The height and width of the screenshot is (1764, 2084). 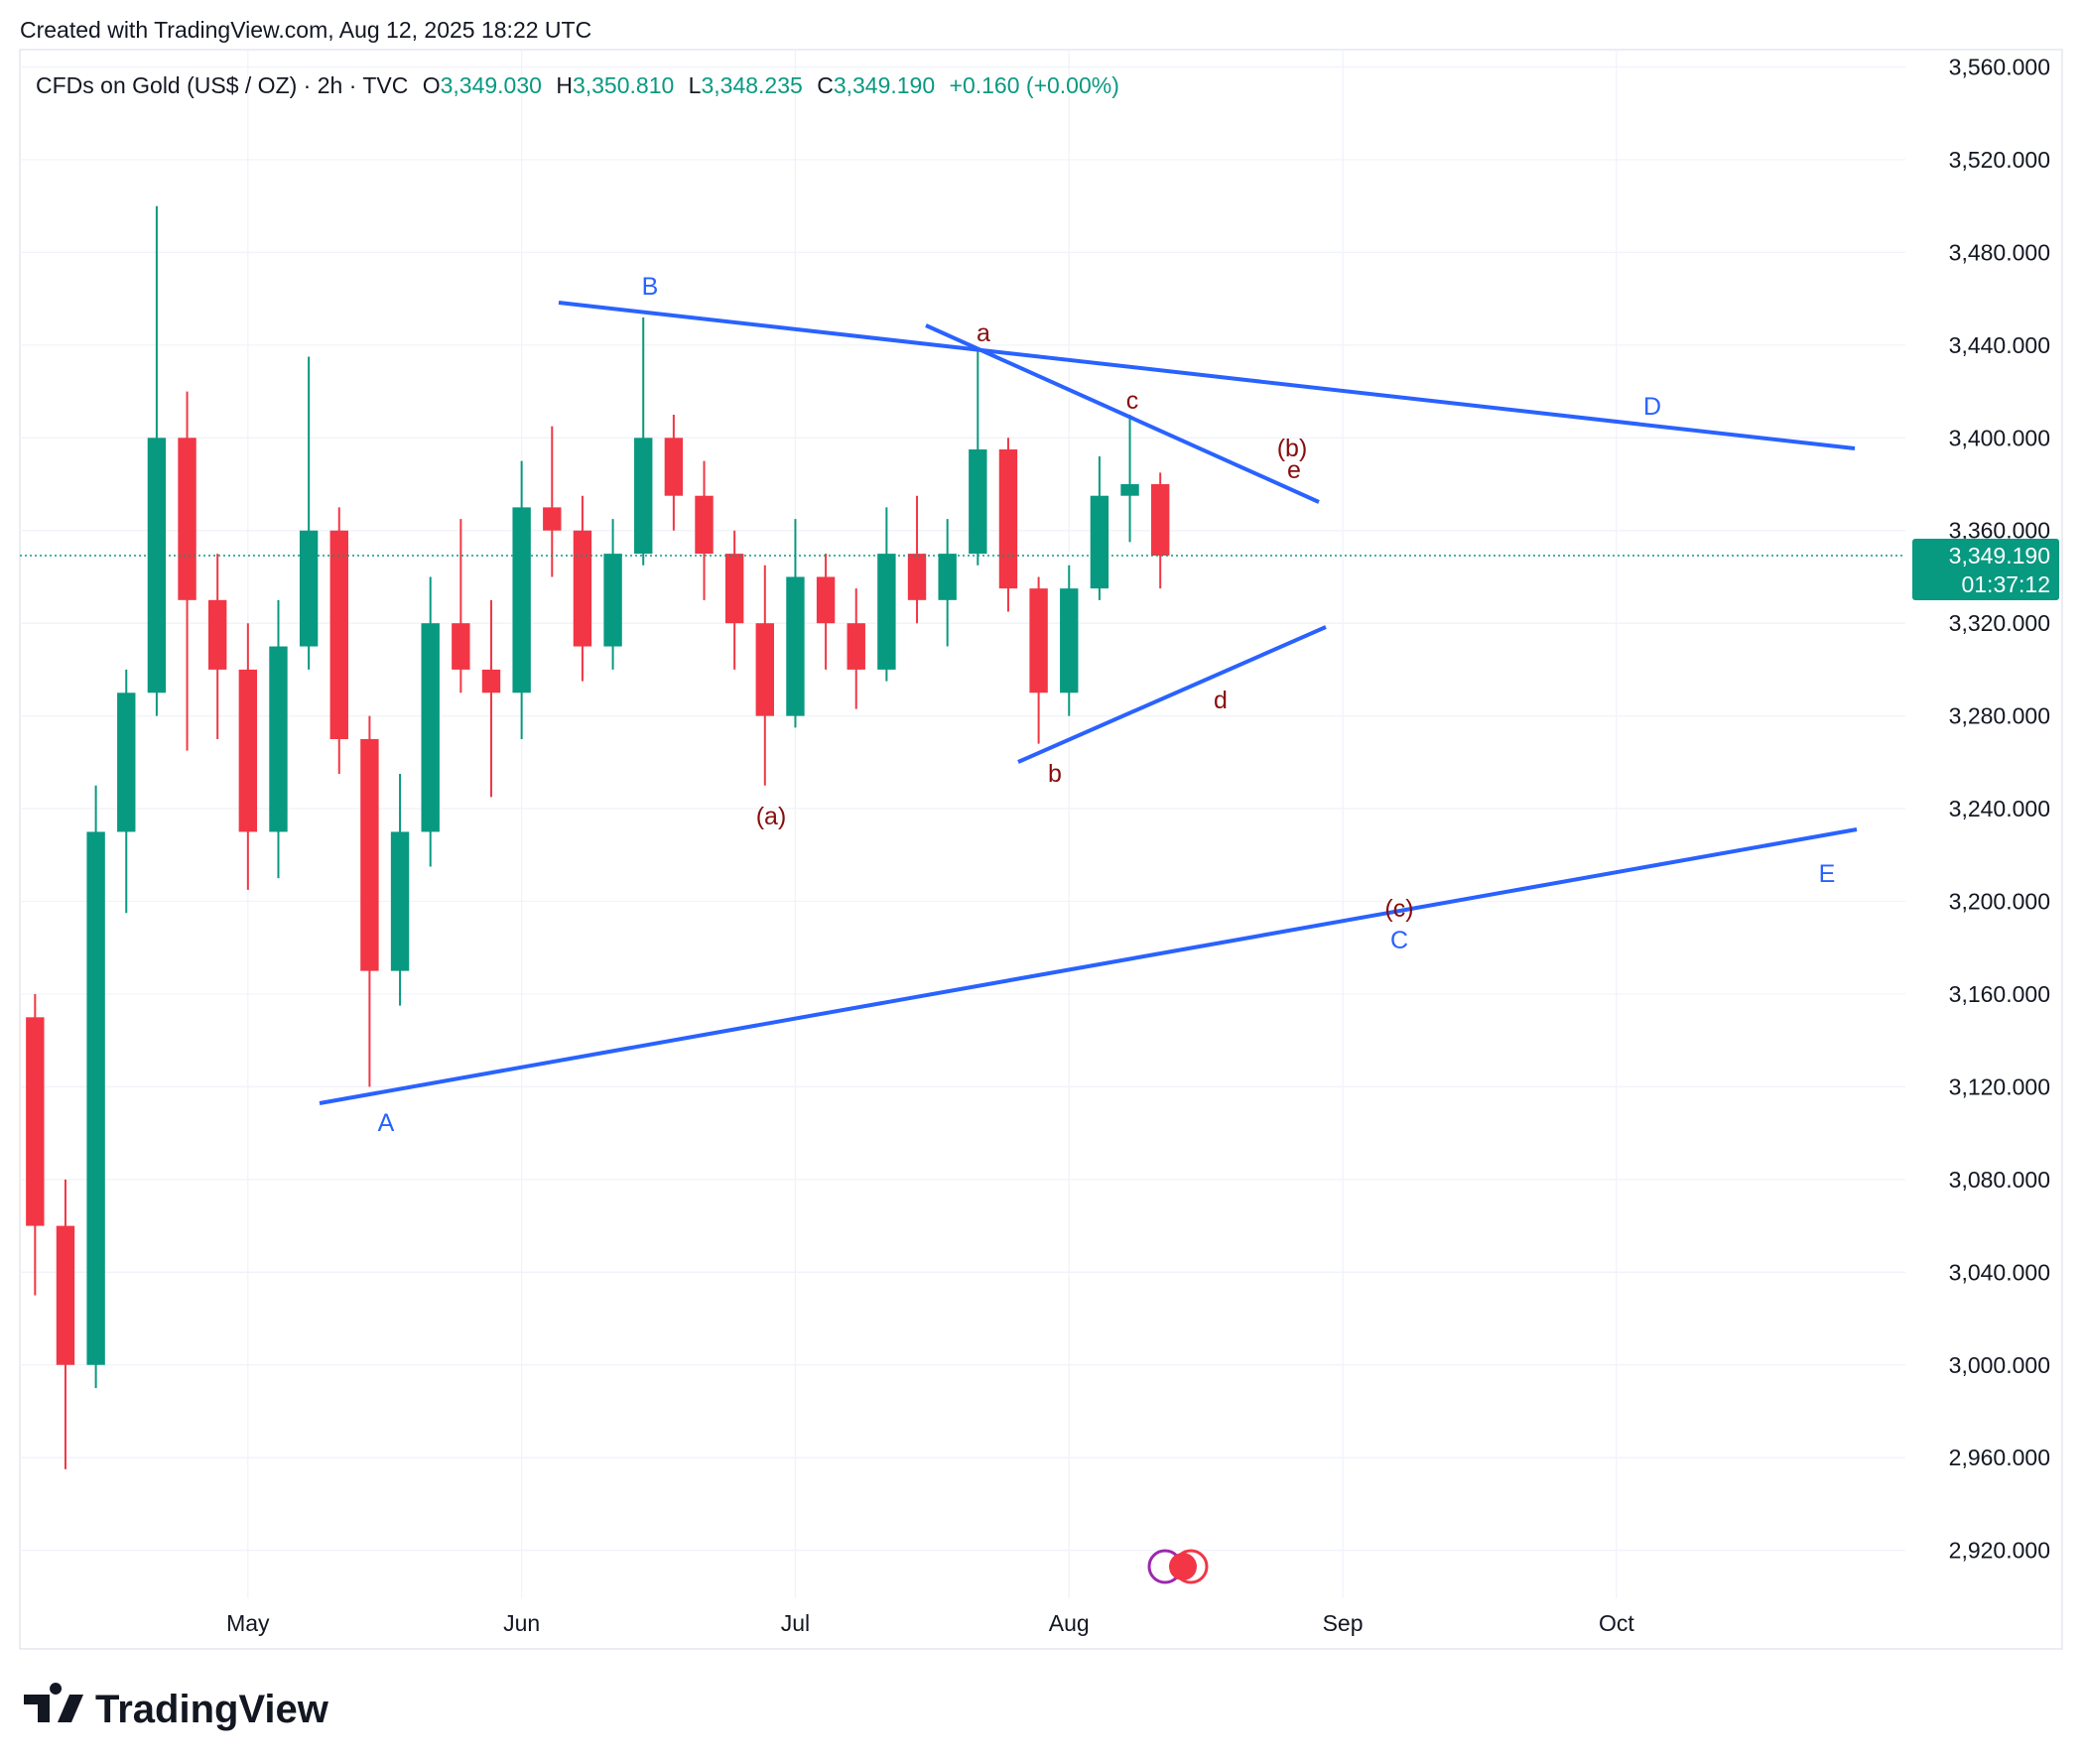 I want to click on wave-label: D, so click(x=1652, y=407).